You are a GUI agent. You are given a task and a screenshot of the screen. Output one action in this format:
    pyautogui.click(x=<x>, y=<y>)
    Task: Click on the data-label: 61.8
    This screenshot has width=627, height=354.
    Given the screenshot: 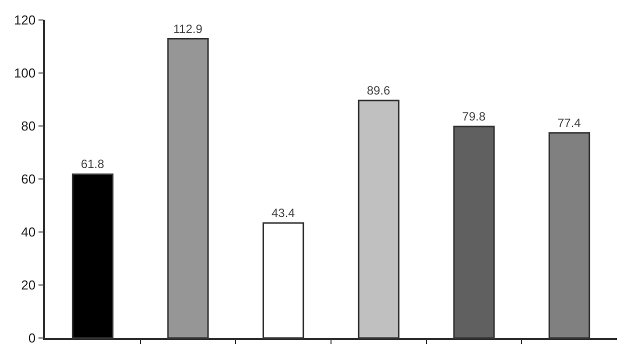 What is the action you would take?
    pyautogui.click(x=92, y=164)
    